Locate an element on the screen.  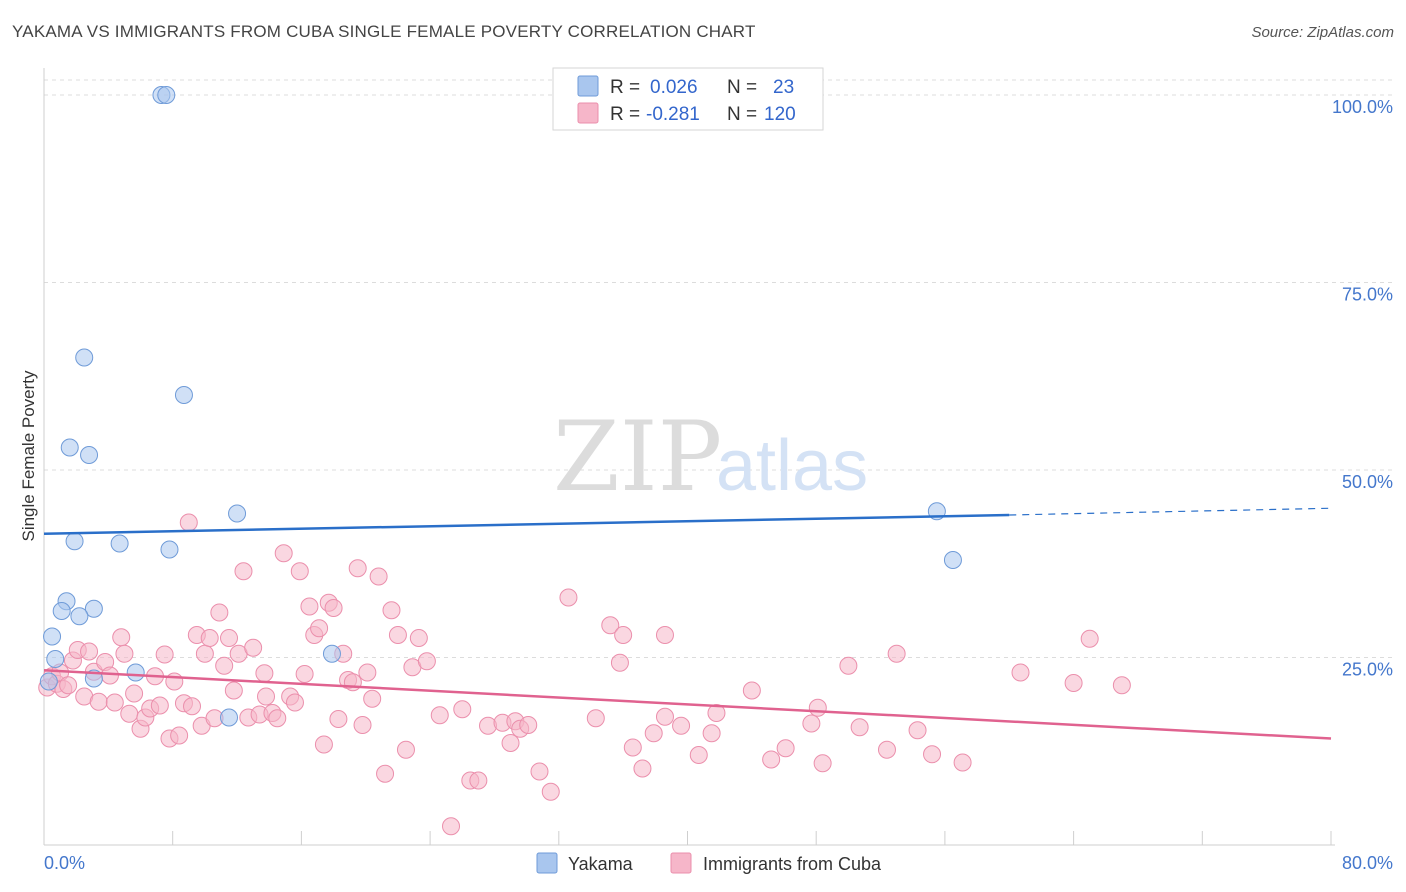
watermark-zip: ZIP is located at coordinates (637, 457).